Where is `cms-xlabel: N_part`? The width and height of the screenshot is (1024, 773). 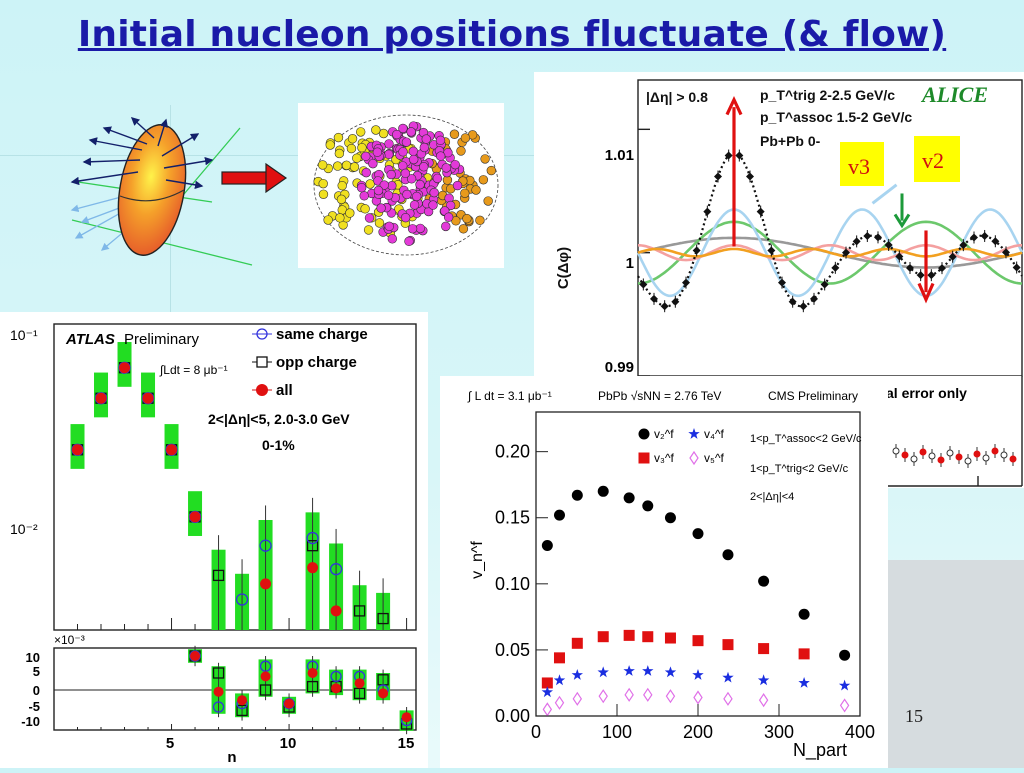
cms-xlabel: N_part is located at coordinates (820, 750).